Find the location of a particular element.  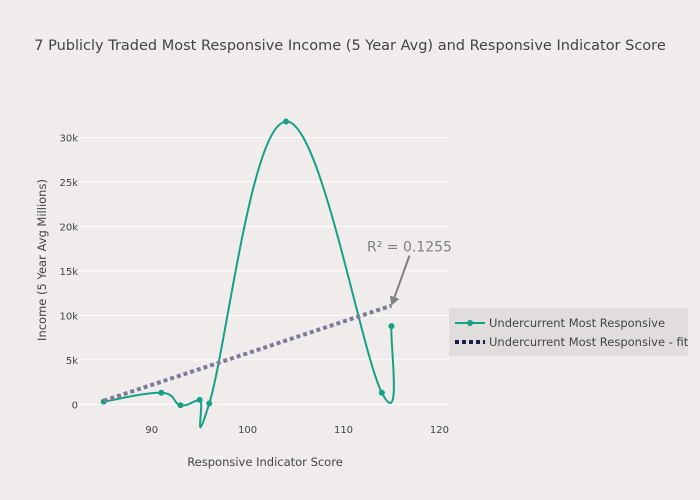

legend-label-series: Undercurrent Most Responsive is located at coordinates (577, 323).